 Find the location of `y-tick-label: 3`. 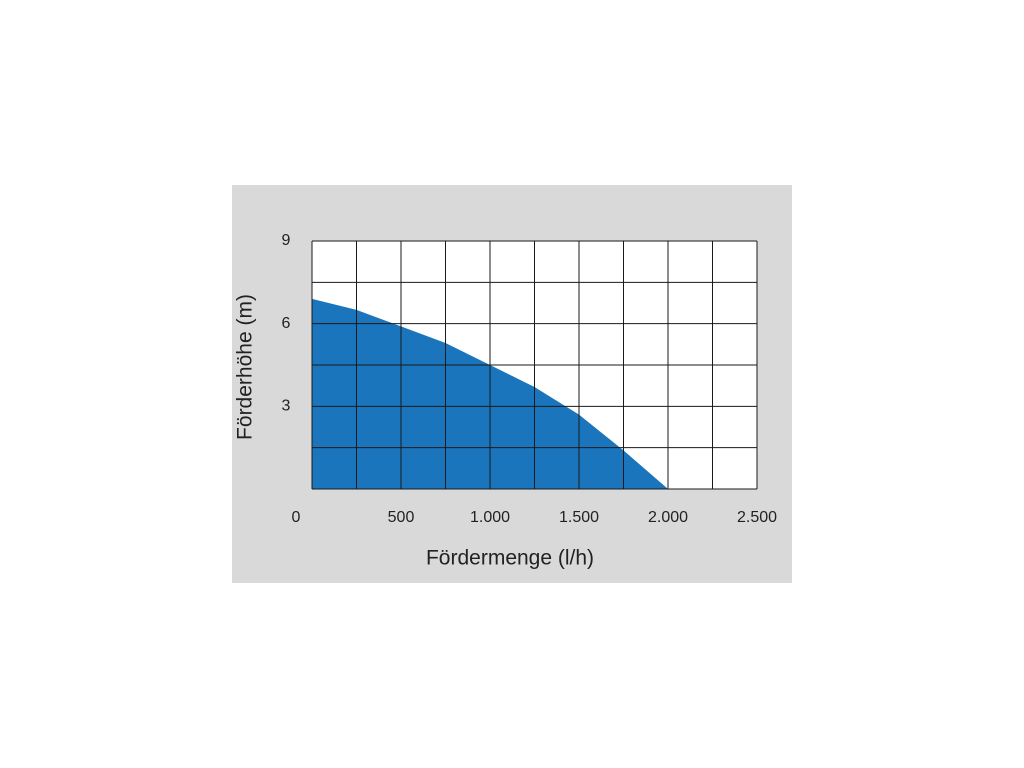

y-tick-label: 3 is located at coordinates (286, 406).